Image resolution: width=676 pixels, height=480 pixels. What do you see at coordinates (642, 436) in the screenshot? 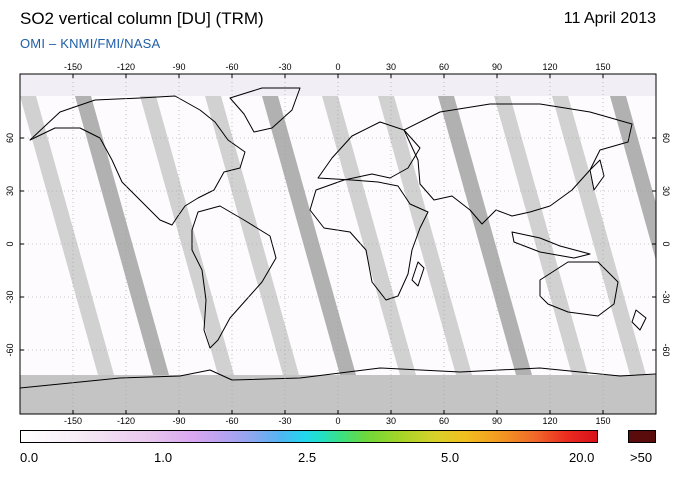
I see `colorbar-overflow-swatch` at bounding box center [642, 436].